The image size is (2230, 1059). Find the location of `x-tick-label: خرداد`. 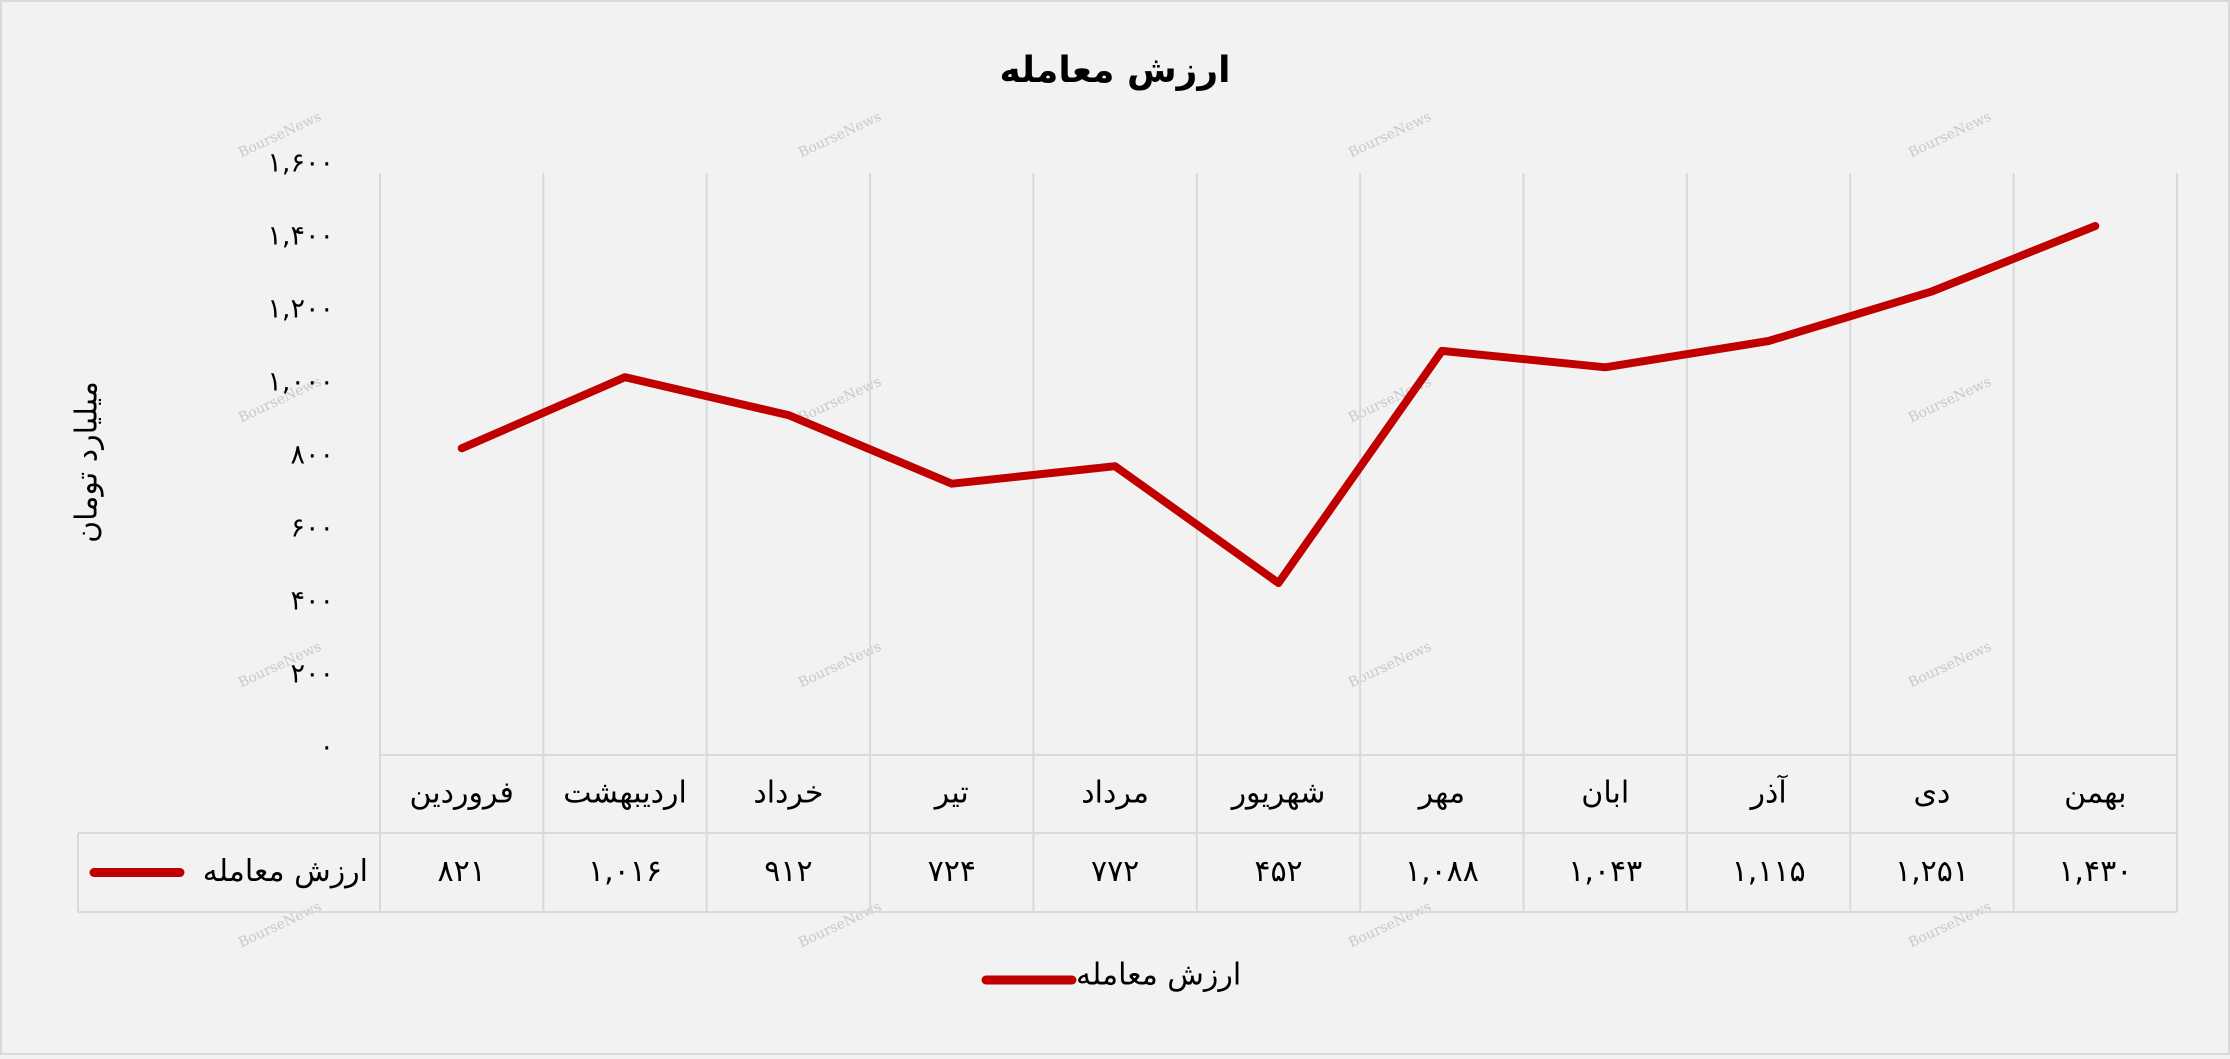

x-tick-label: خرداد is located at coordinates (788, 793).